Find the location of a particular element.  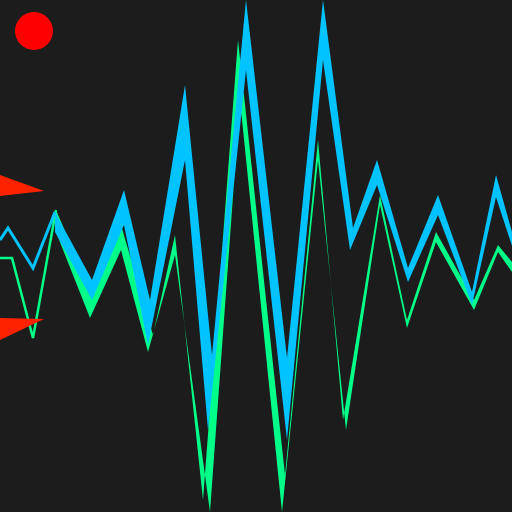

blue-wave-thin-left is located at coordinates (28, 241).